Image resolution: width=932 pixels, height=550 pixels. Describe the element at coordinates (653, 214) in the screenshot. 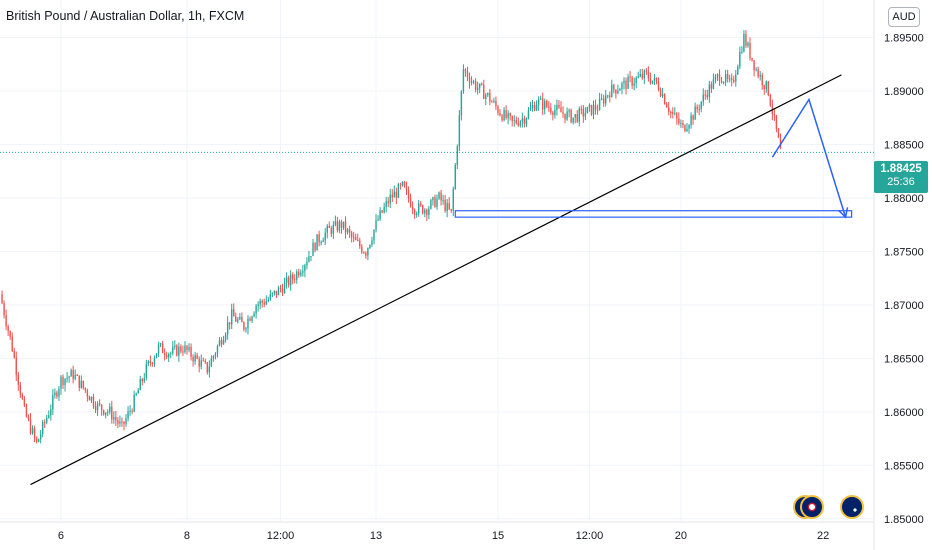

I see `support-zone` at that location.